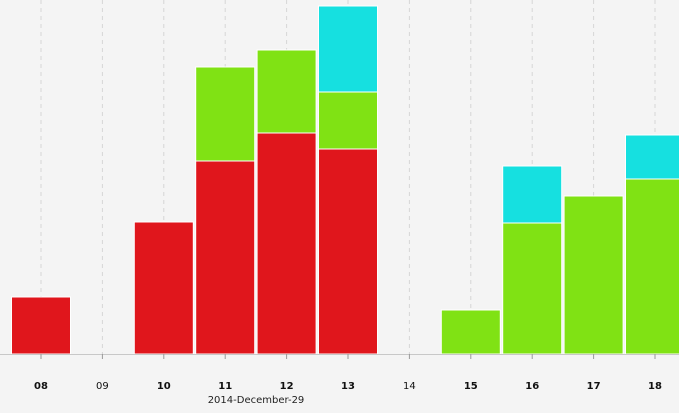 Image resolution: width=679 pixels, height=413 pixels. What do you see at coordinates (164, 386) in the screenshot?
I see `tick-label-10: 10` at bounding box center [164, 386].